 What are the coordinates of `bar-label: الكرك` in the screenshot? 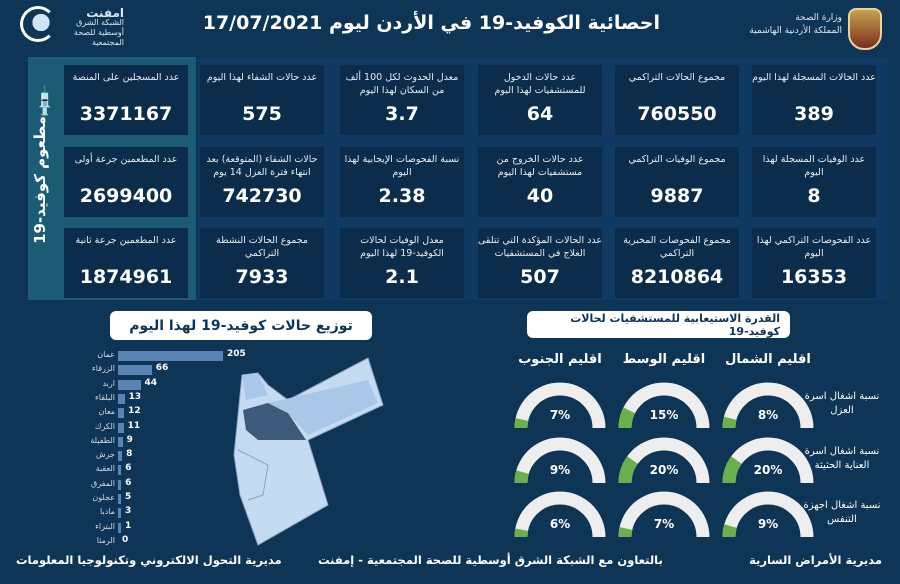 It's located at (104, 426).